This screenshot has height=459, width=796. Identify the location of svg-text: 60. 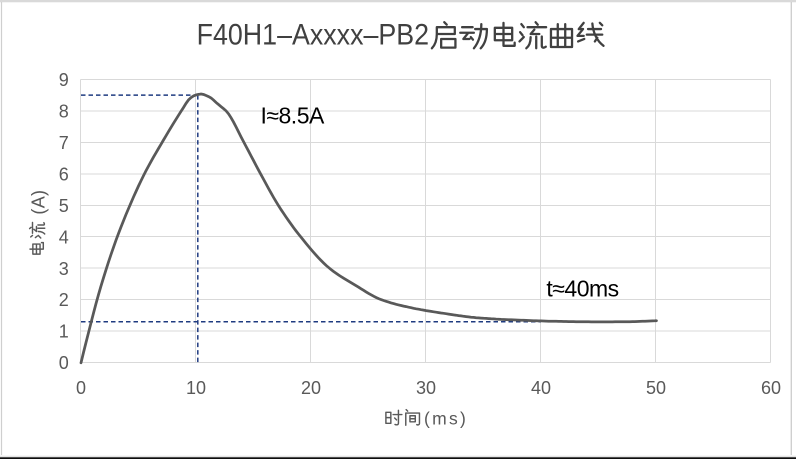
(771, 388).